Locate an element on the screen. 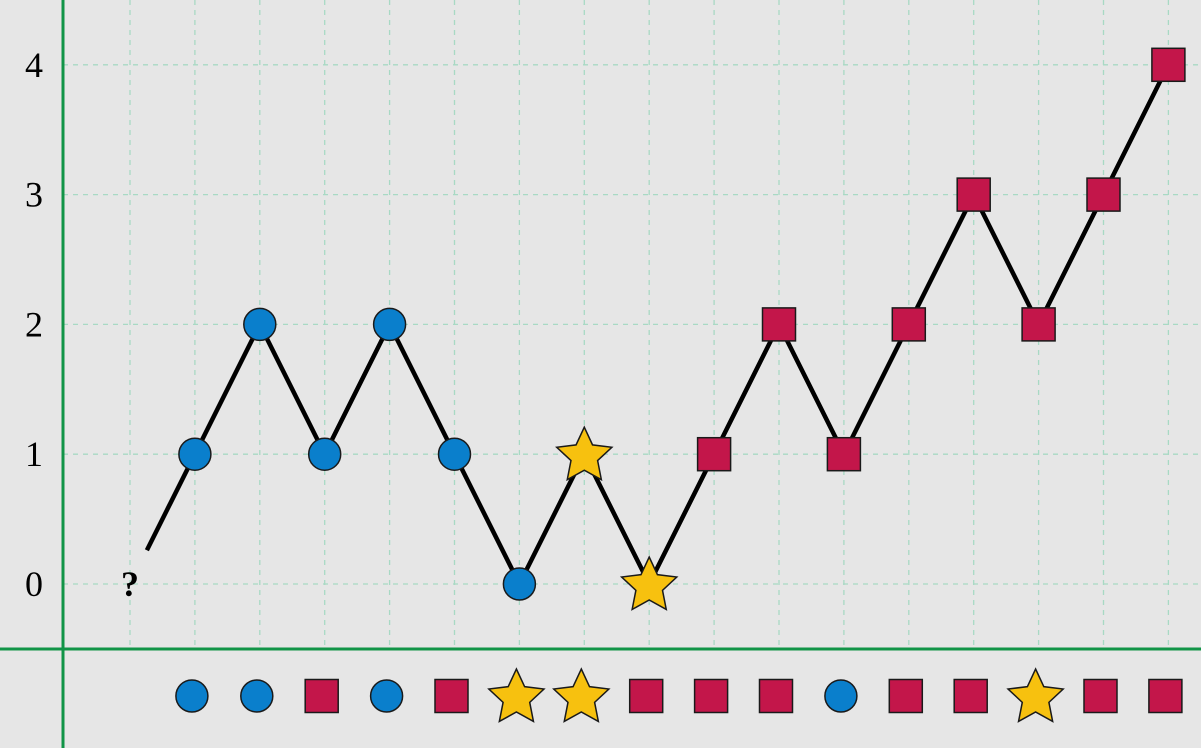  y-tick-label: 4 is located at coordinates (34, 65).